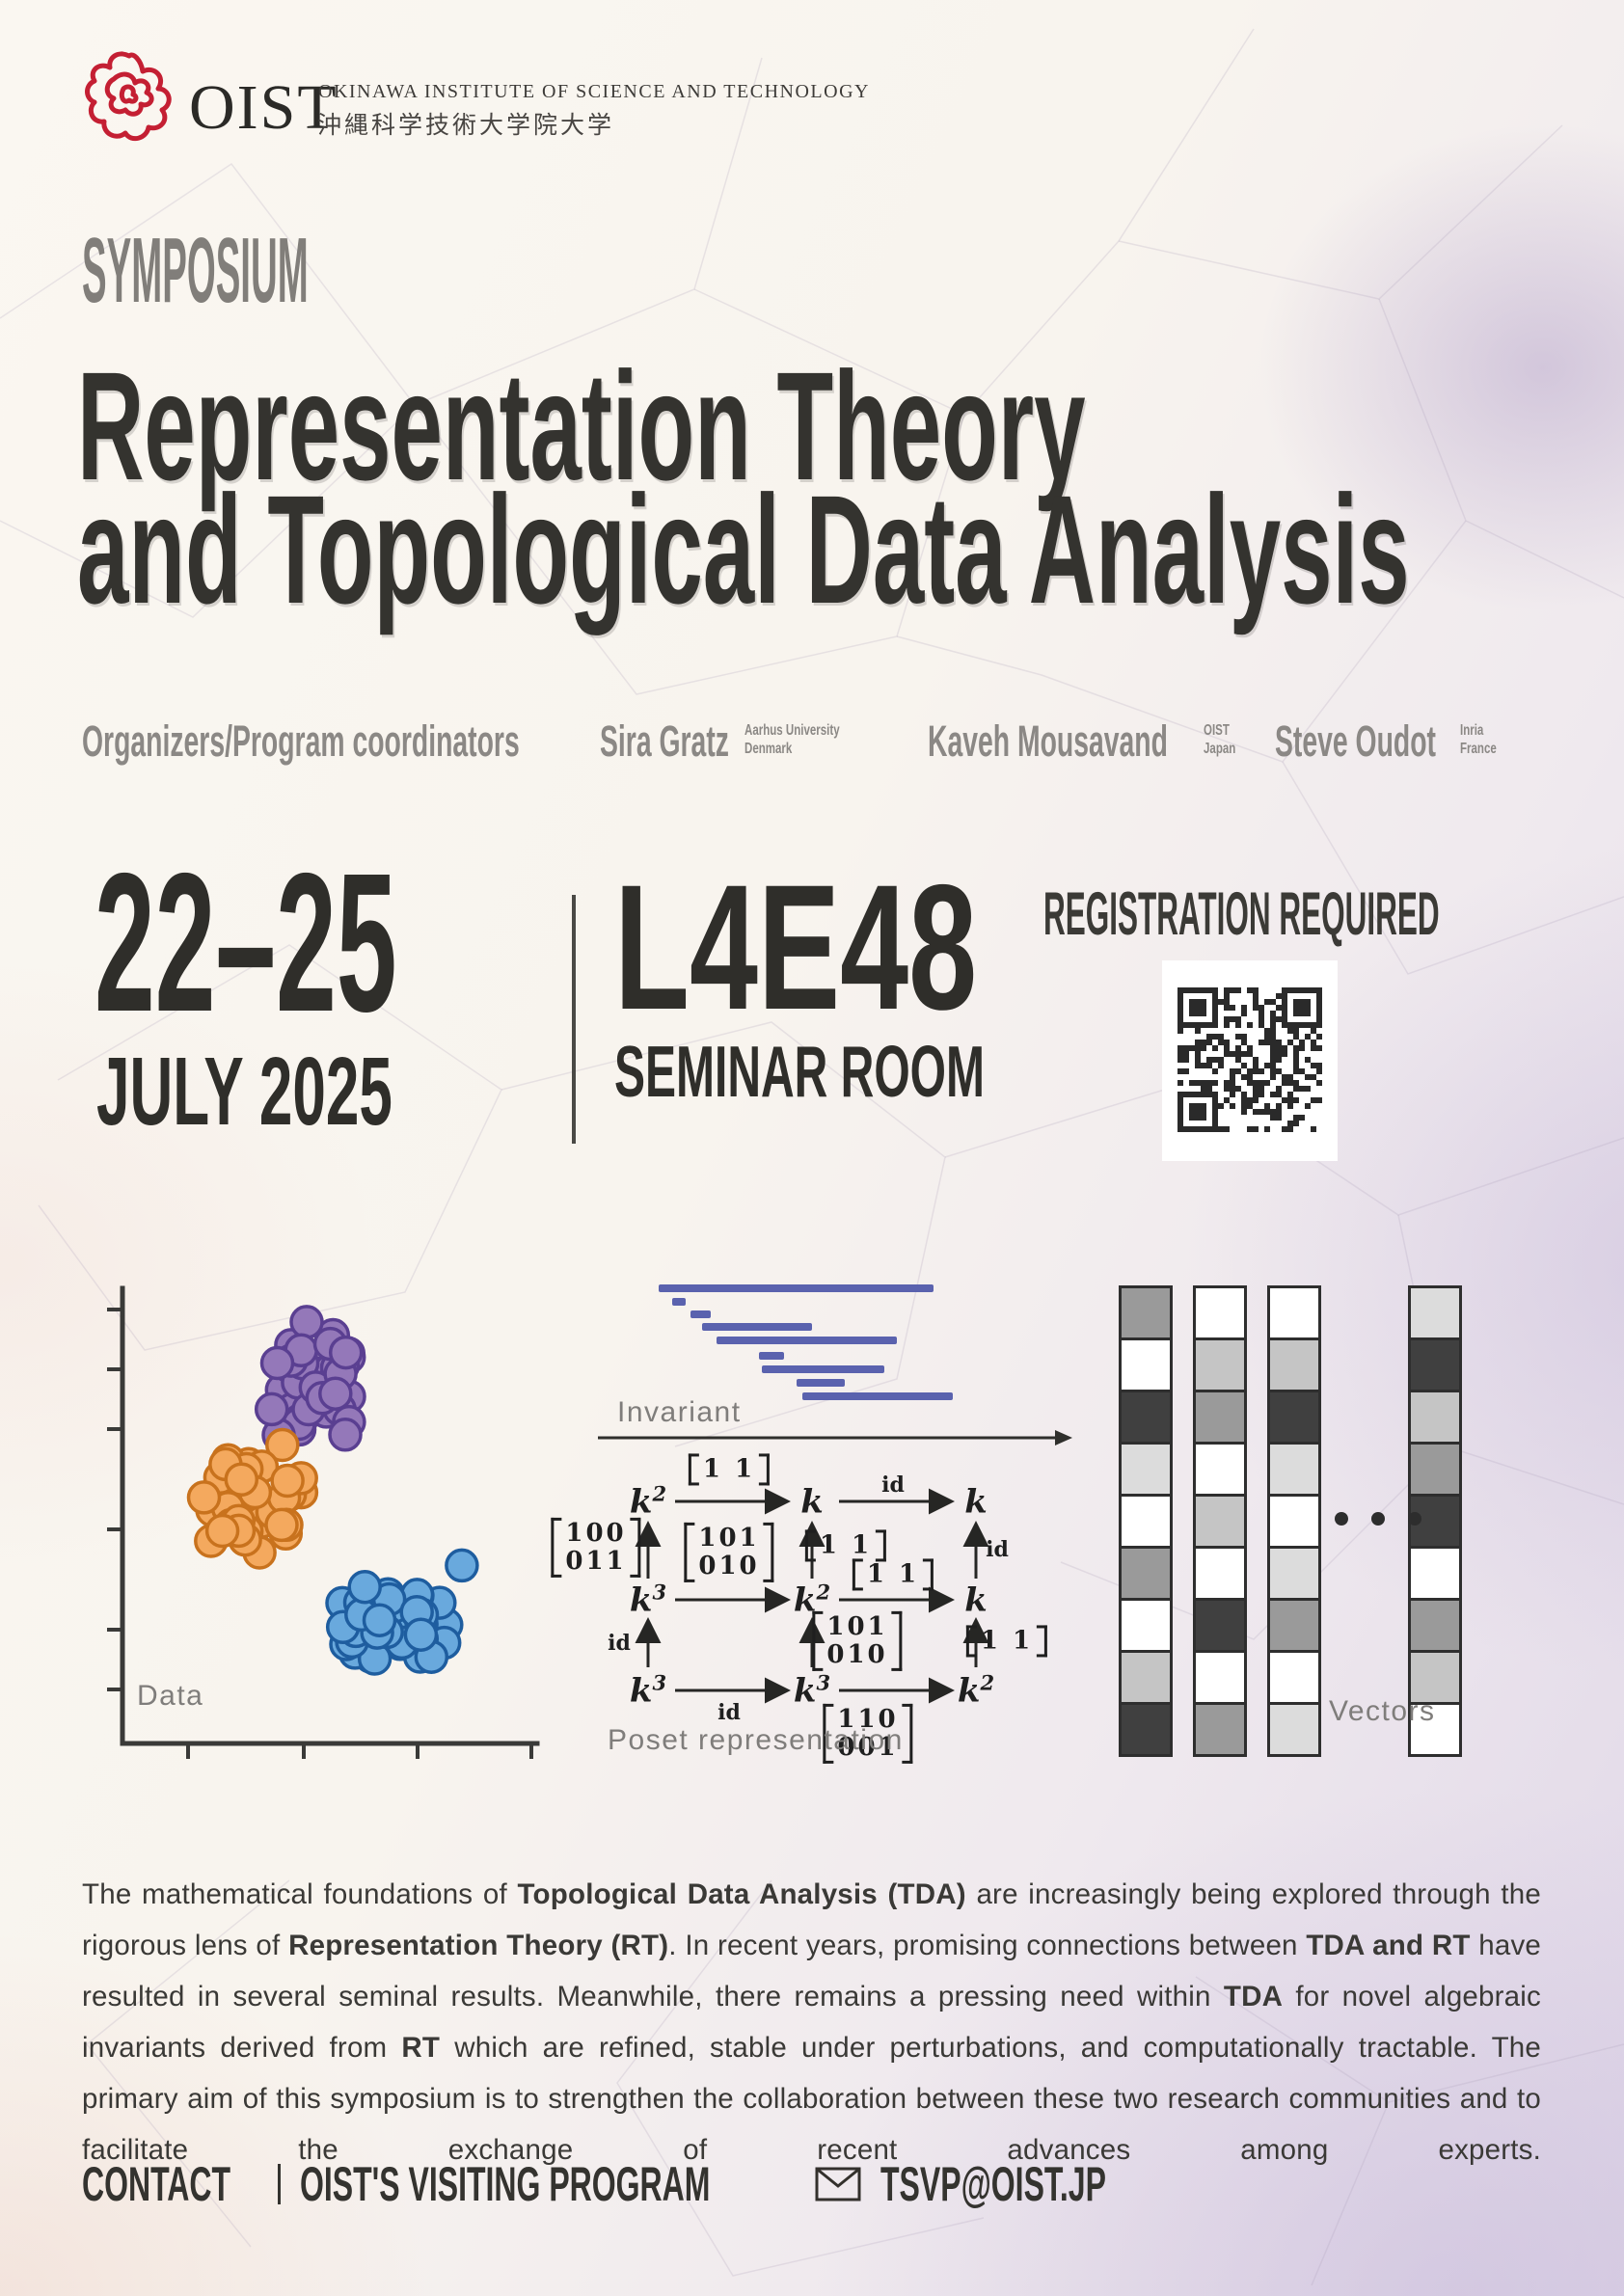  What do you see at coordinates (246, 942) in the screenshot?
I see `event-dates: 22–25` at bounding box center [246, 942].